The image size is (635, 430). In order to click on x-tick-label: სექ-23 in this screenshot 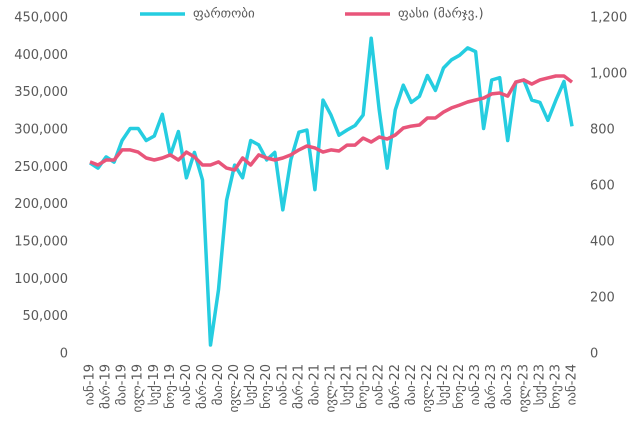, I will do `click(539, 384)`.